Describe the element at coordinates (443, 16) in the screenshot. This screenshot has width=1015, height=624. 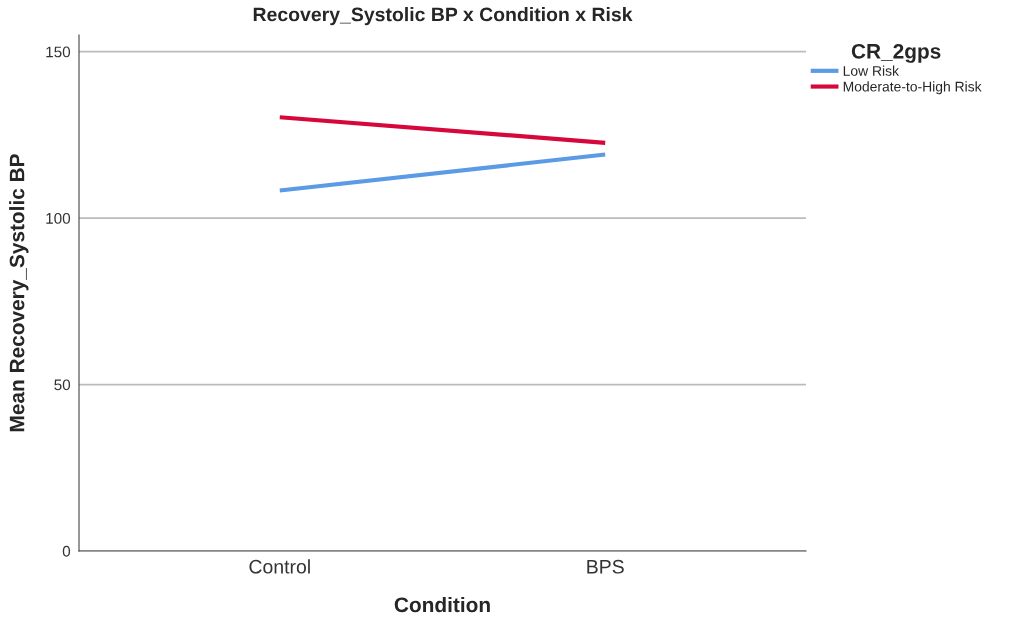
I see `chart-title: Recovery_Systolic BP x Condition x Risk` at that location.